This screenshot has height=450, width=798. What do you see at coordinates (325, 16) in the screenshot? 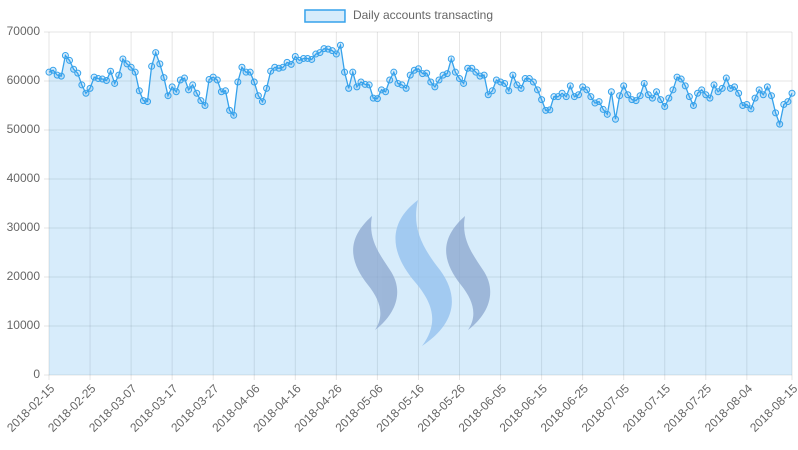
I see `legend-swatch` at bounding box center [325, 16].